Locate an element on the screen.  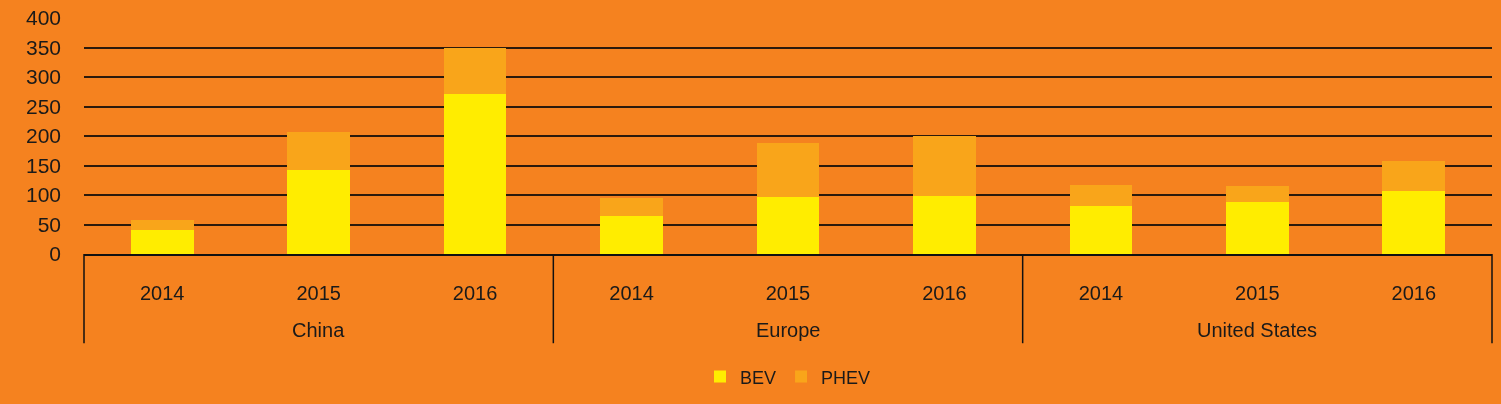
y-tick-label: 300 is located at coordinates (43, 77).